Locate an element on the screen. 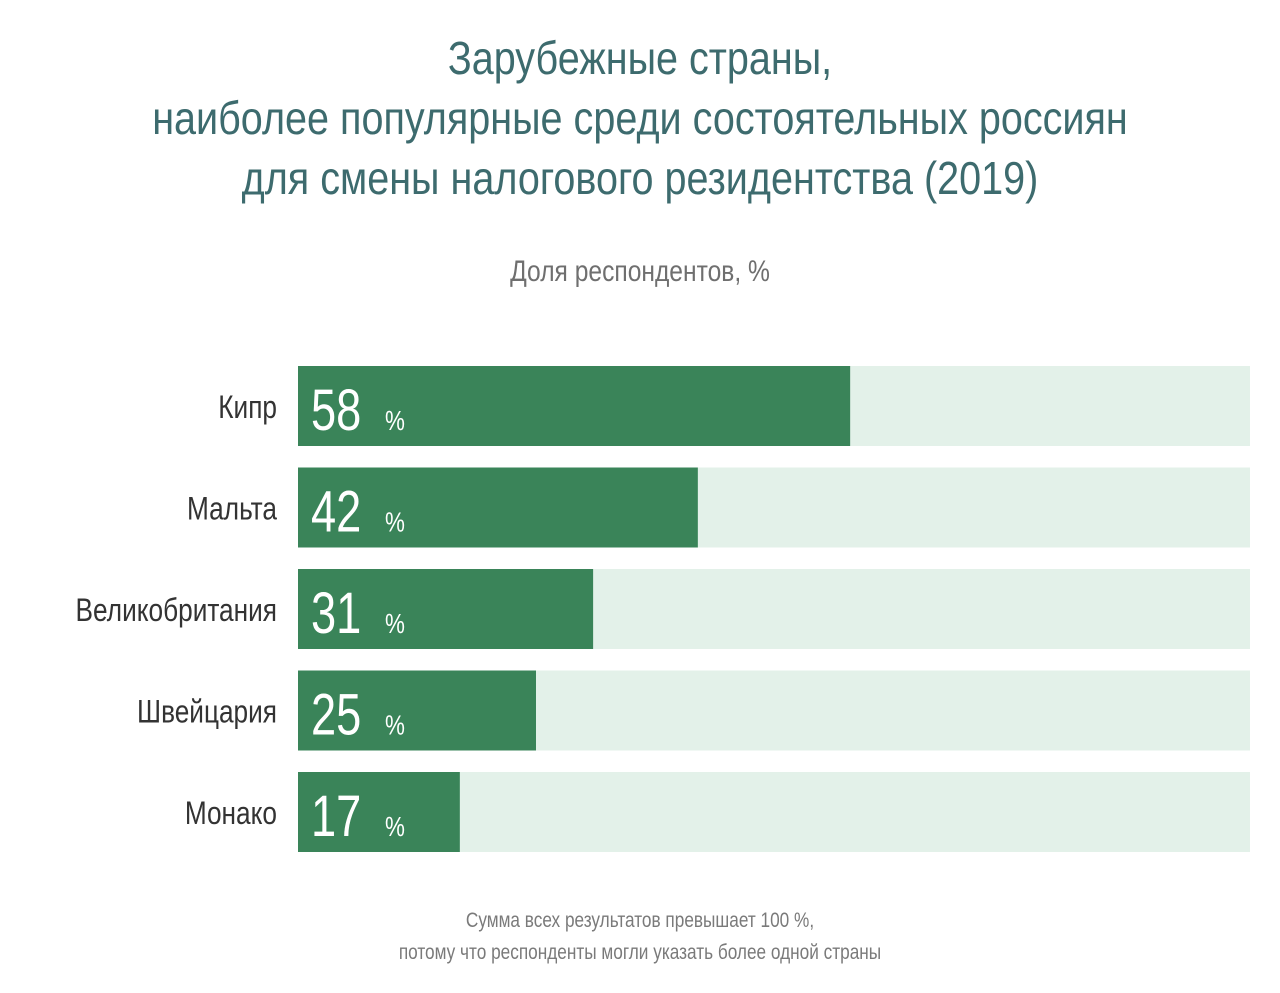 The width and height of the screenshot is (1280, 993). category-label: Мальта is located at coordinates (232, 509).